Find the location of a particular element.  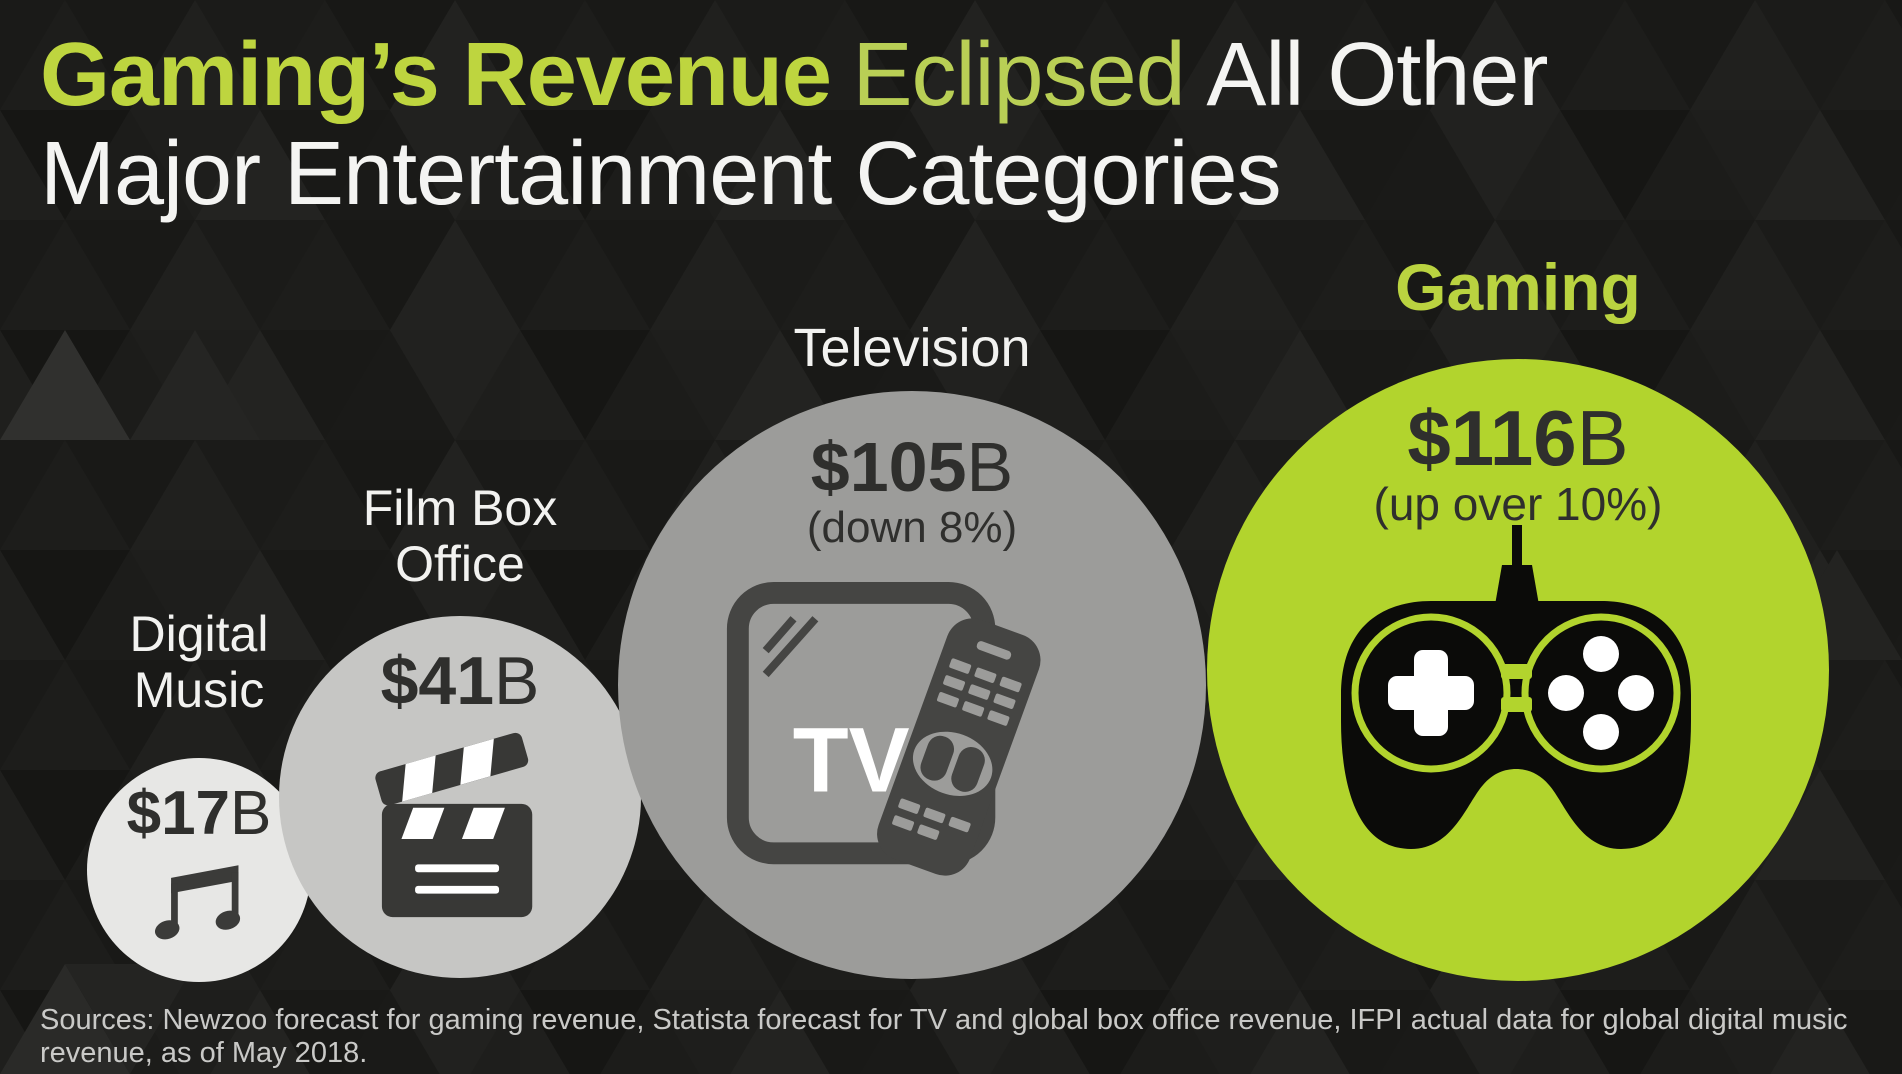

gaming-note: (up over 10%) is located at coordinates (1518, 504).